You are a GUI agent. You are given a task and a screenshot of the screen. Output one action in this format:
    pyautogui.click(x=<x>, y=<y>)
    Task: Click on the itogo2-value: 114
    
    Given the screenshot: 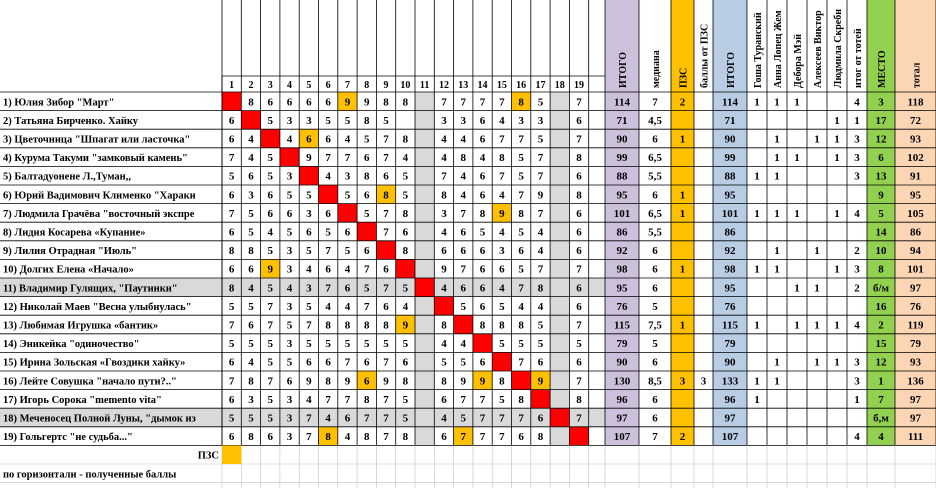 What is the action you would take?
    pyautogui.click(x=730, y=102)
    